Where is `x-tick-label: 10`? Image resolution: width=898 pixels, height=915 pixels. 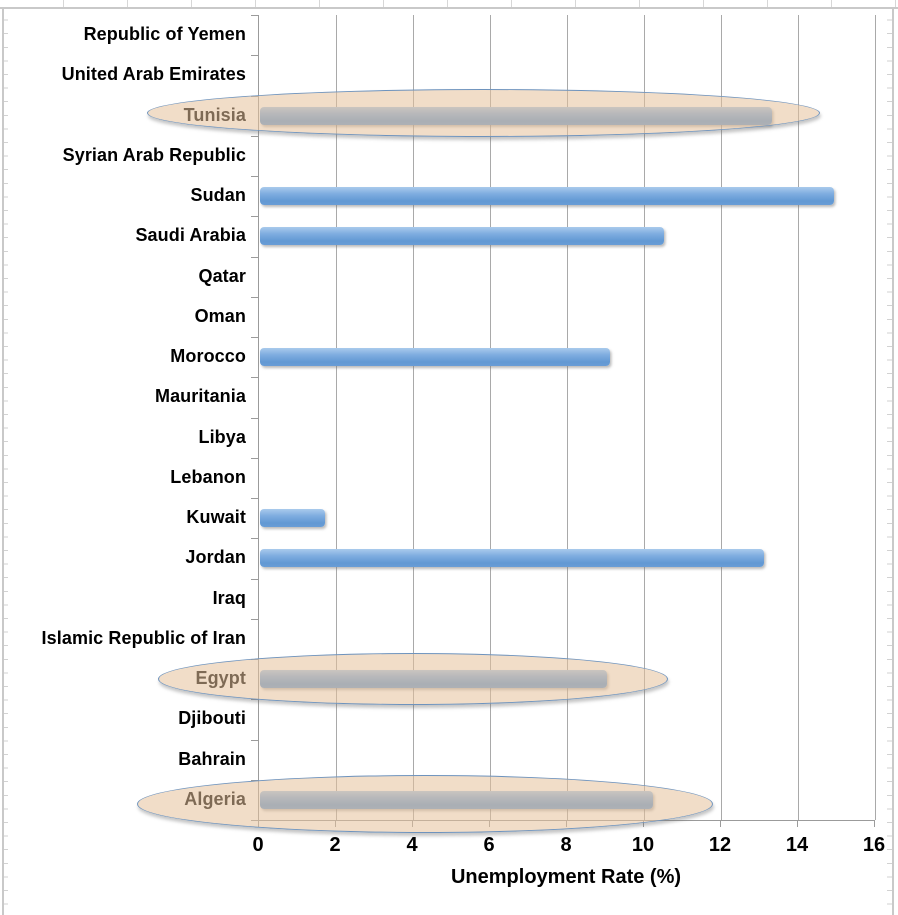 x-tick-label: 10 is located at coordinates (643, 845).